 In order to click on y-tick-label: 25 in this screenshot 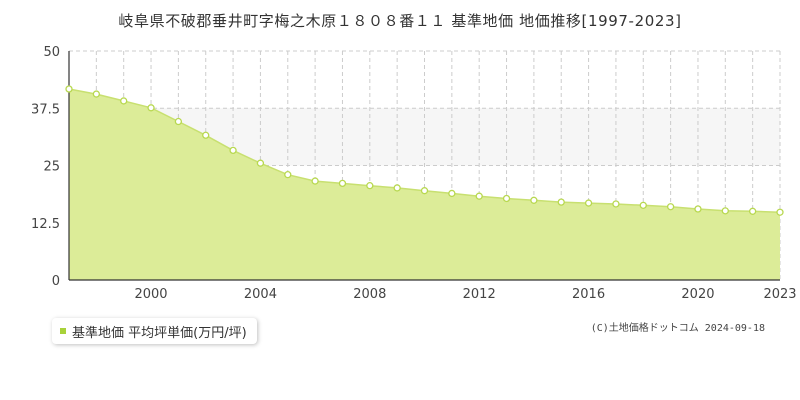, I will do `click(51, 167)`.